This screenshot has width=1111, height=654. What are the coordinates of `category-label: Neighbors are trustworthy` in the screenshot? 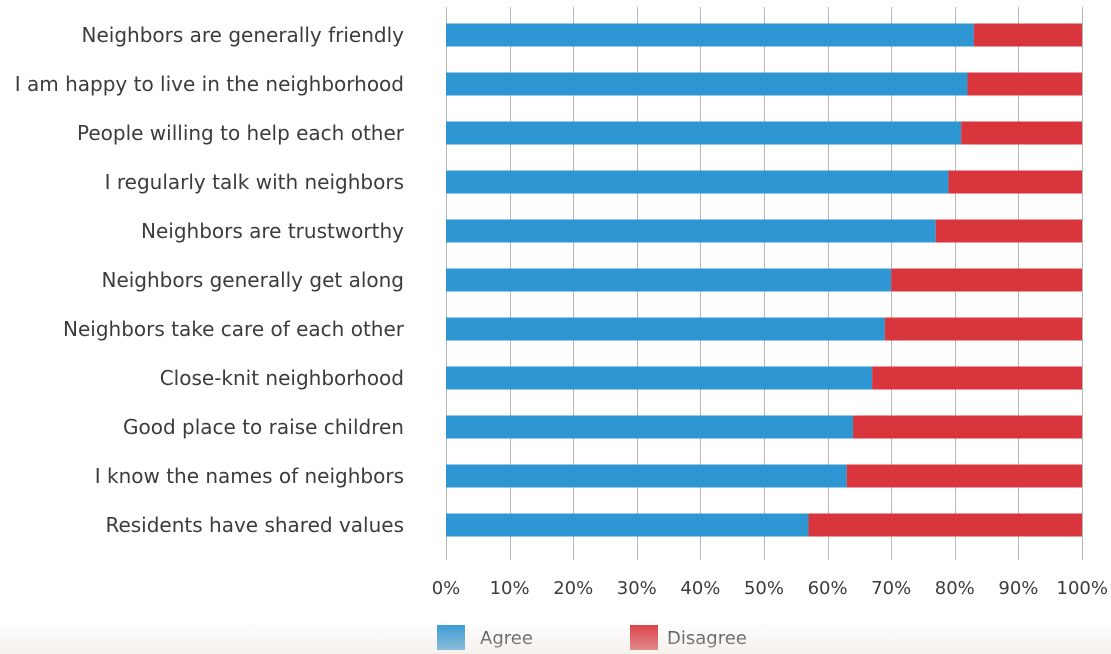 It's located at (272, 231).